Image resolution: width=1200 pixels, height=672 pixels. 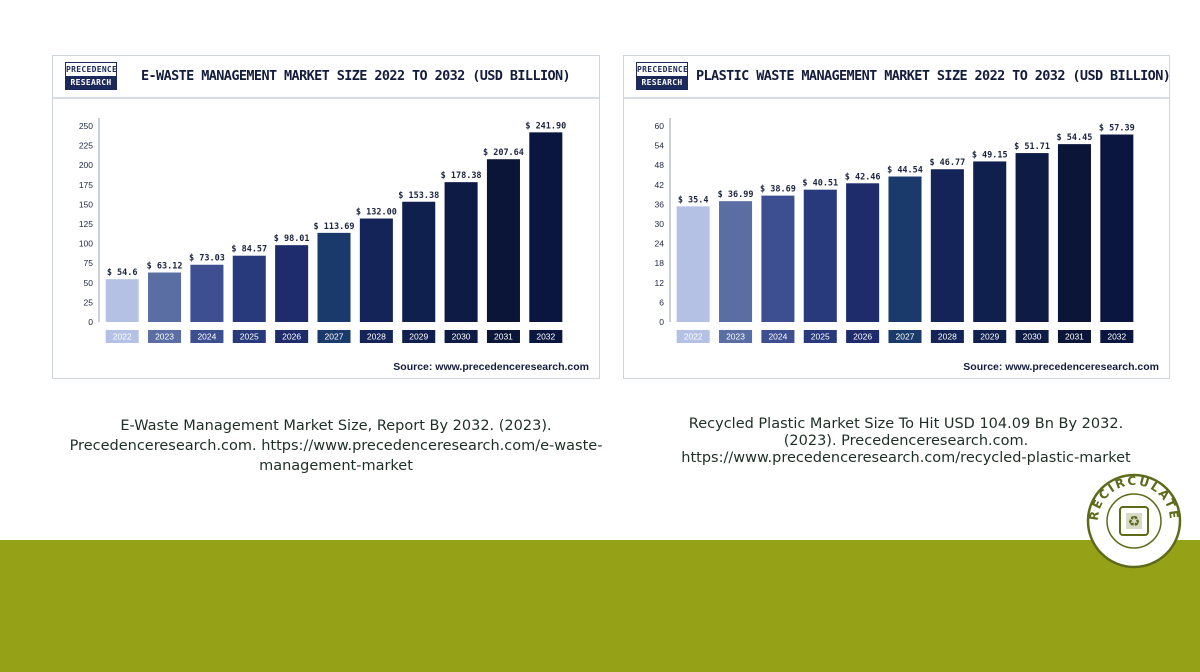 I want to click on data-label: $ 44.54, so click(x=905, y=171).